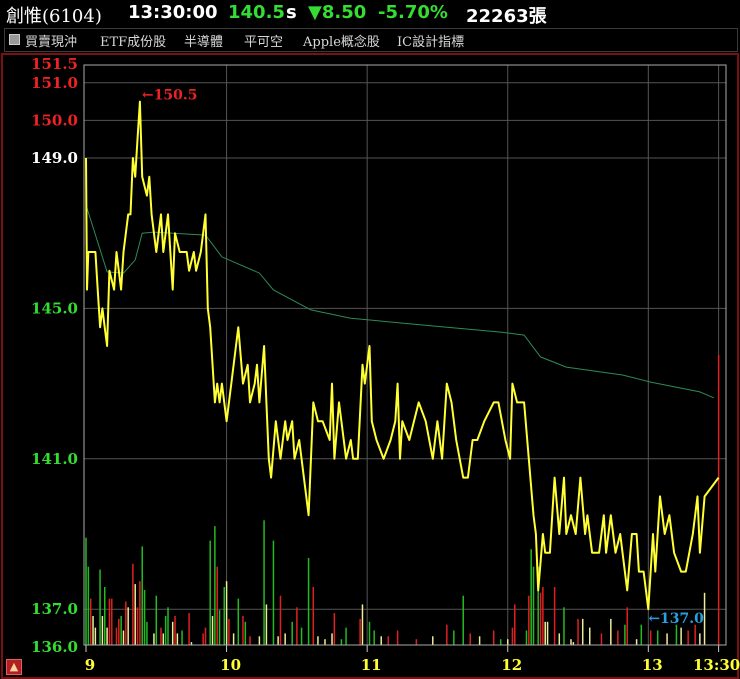 The width and height of the screenshot is (740, 679). Describe the element at coordinates (54, 308) in the screenshot. I see `y-tick-label: 145.0` at that location.